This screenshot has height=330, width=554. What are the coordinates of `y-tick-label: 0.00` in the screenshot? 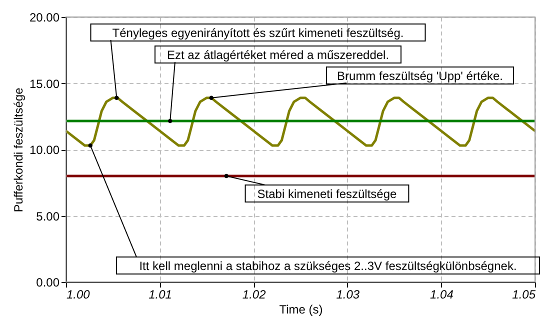 It's located at (48, 283).